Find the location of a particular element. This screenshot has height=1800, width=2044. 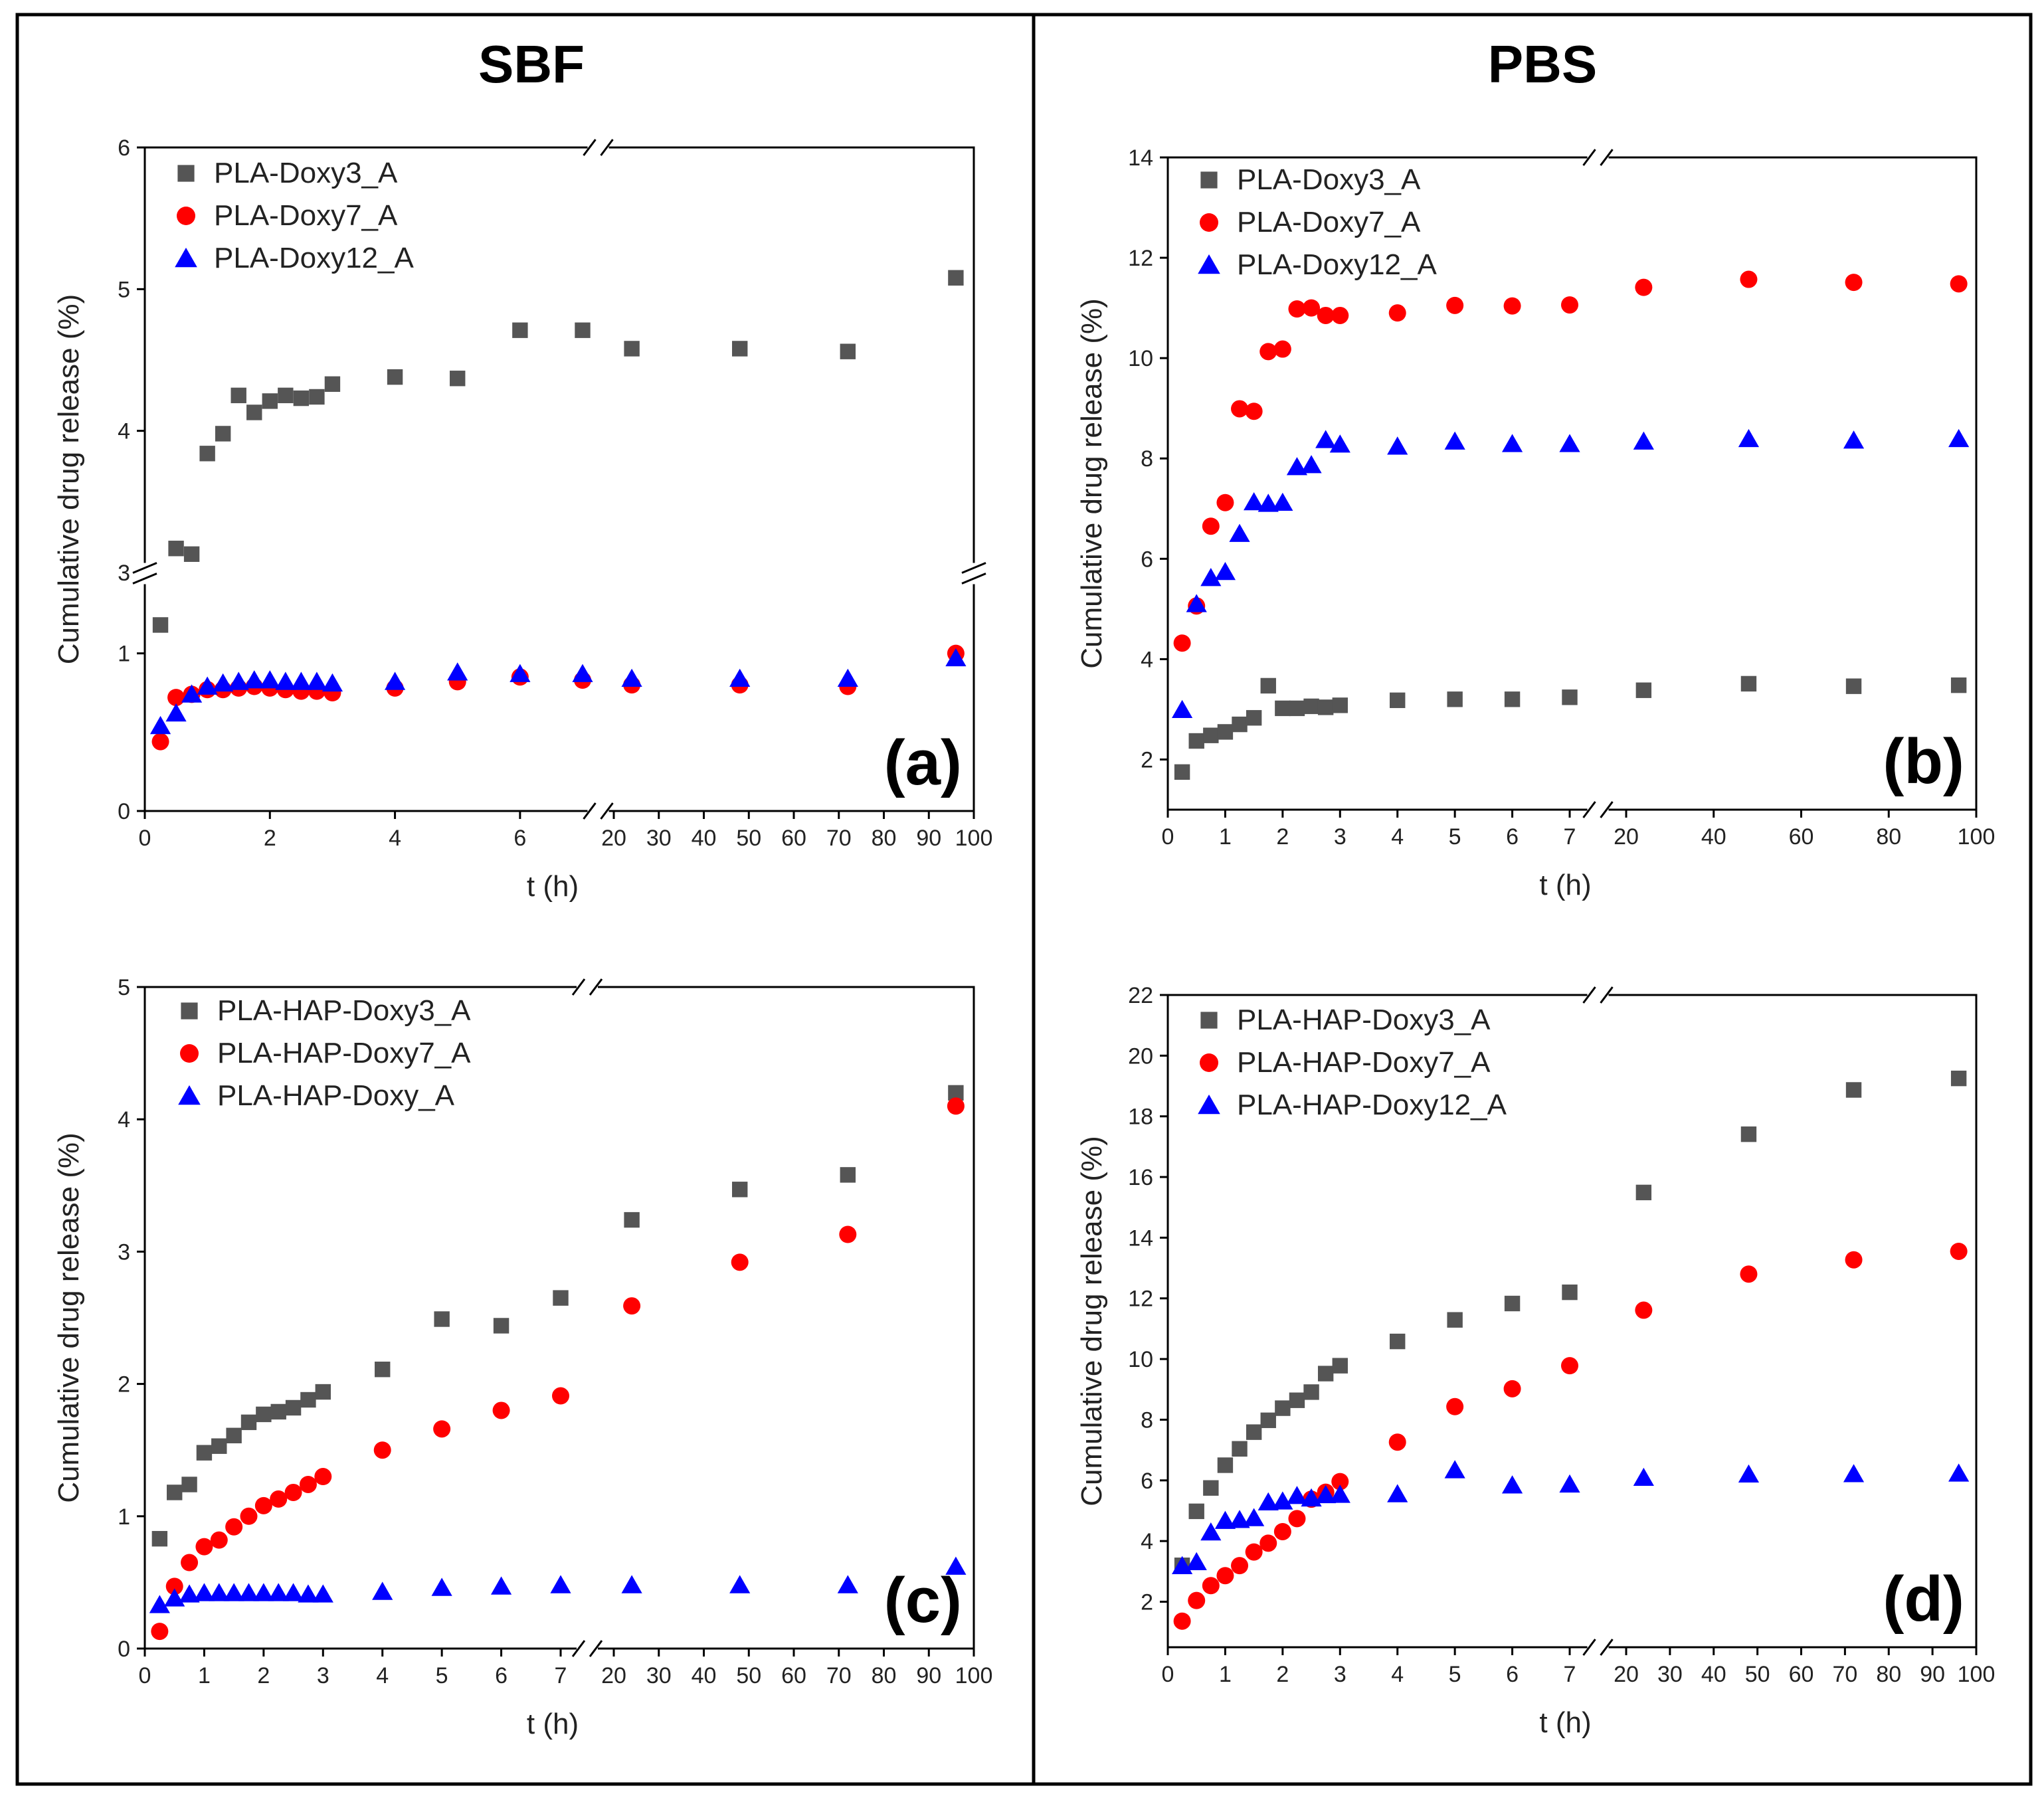

legend-label: PLA-Doxy3_A is located at coordinates (306, 173).